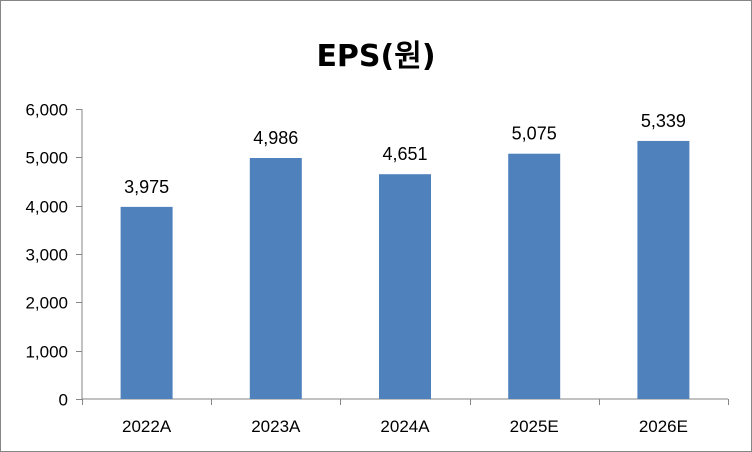 The image size is (752, 452). What do you see at coordinates (63, 400) in the screenshot?
I see `y-tick-label: 0` at bounding box center [63, 400].